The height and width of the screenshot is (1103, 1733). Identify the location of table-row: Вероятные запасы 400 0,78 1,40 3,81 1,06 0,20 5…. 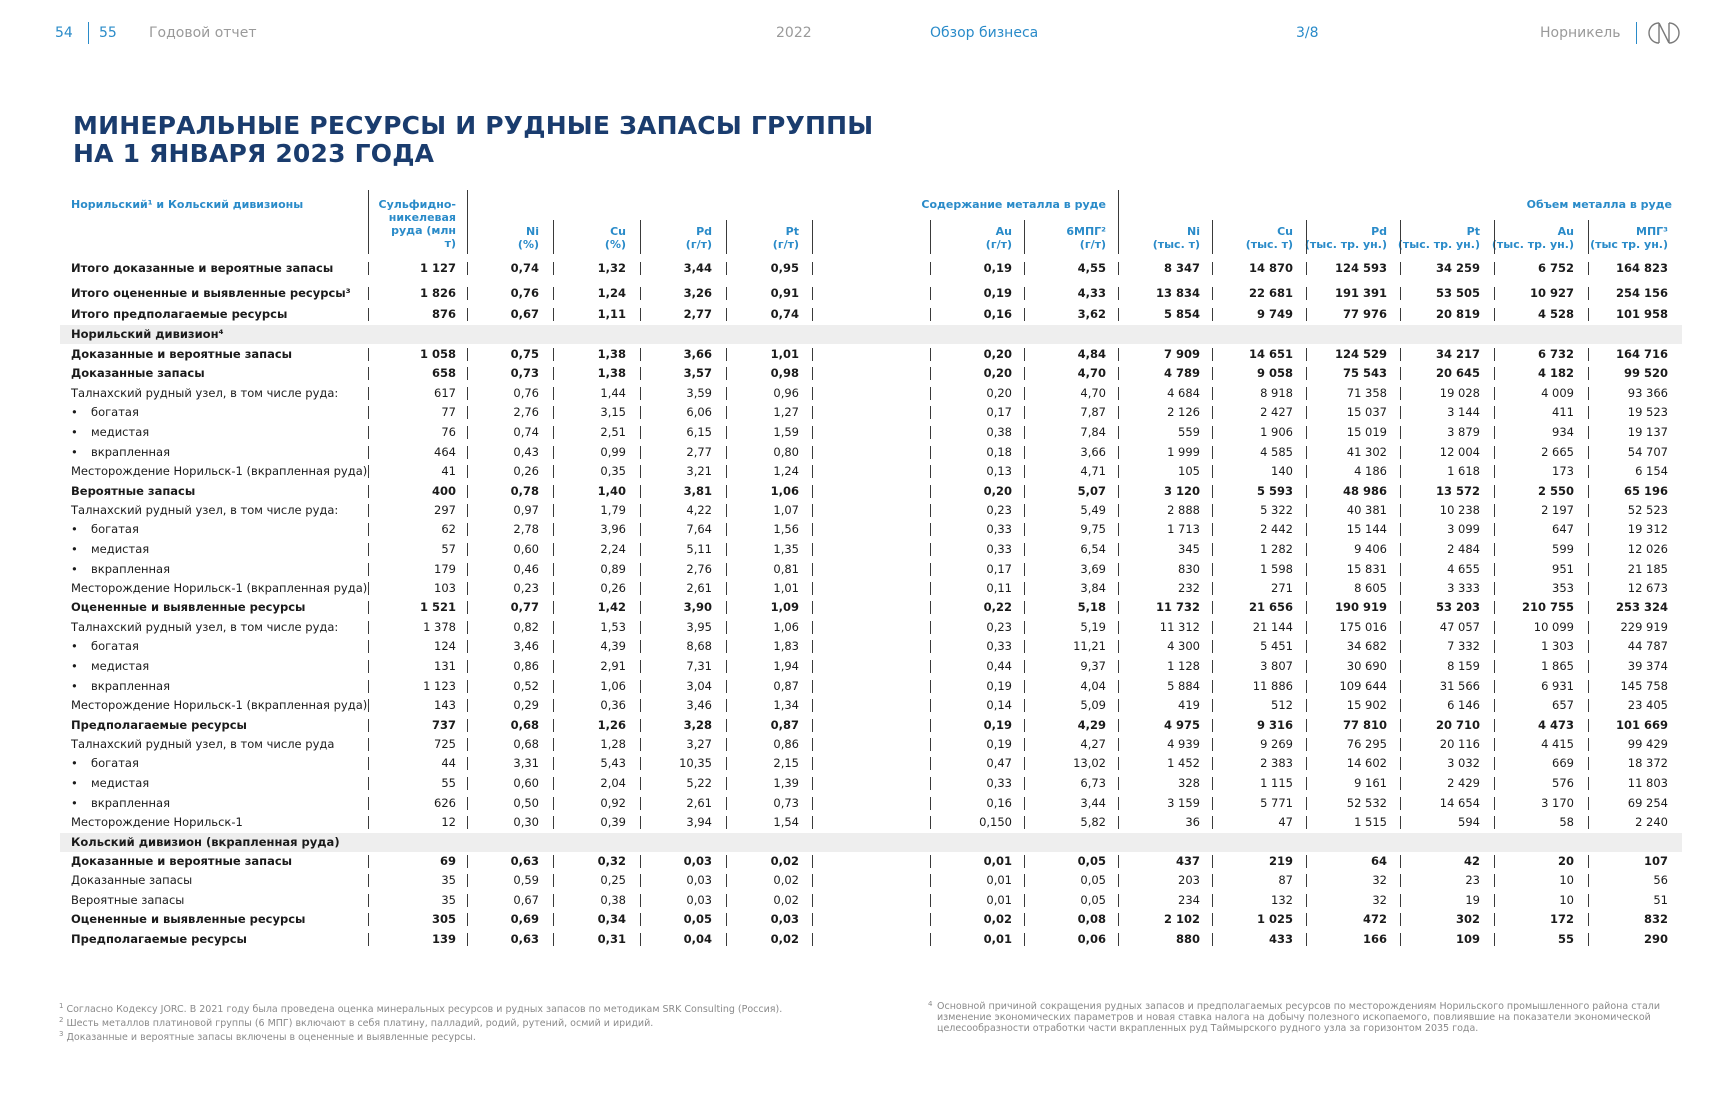
(871, 491).